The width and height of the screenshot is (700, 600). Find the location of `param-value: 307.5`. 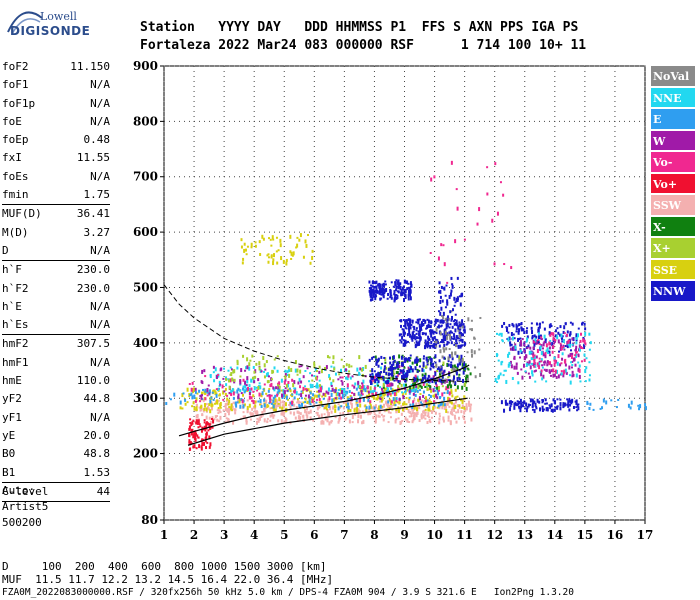

param-value: 307.5 is located at coordinates (93, 344).